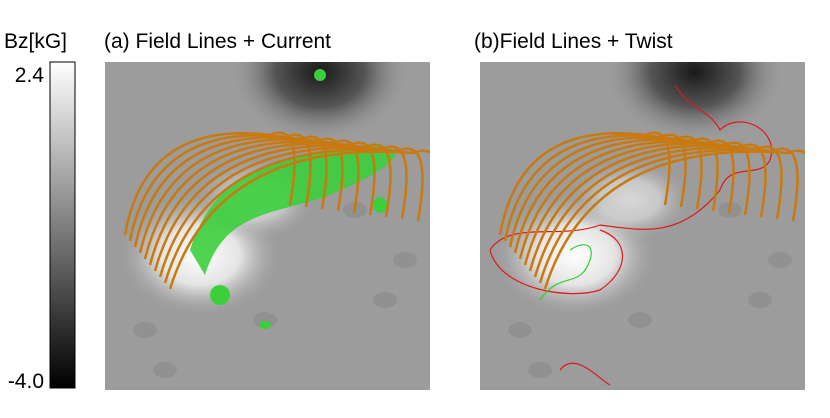  What do you see at coordinates (30, 75) in the screenshot?
I see `colorbar-max: 2.4` at bounding box center [30, 75].